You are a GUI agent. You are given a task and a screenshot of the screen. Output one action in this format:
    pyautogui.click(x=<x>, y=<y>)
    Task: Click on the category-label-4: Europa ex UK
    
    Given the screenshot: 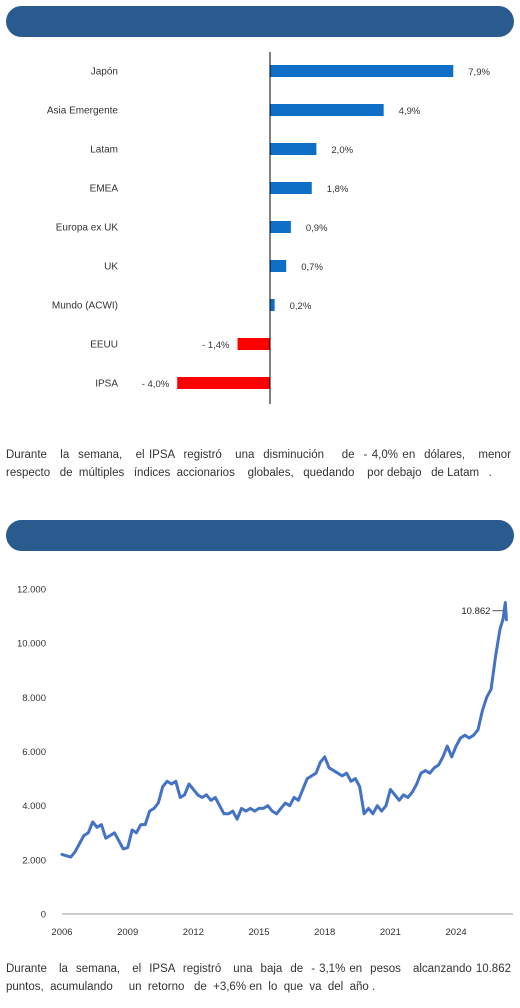 What is the action you would take?
    pyautogui.click(x=87, y=228)
    